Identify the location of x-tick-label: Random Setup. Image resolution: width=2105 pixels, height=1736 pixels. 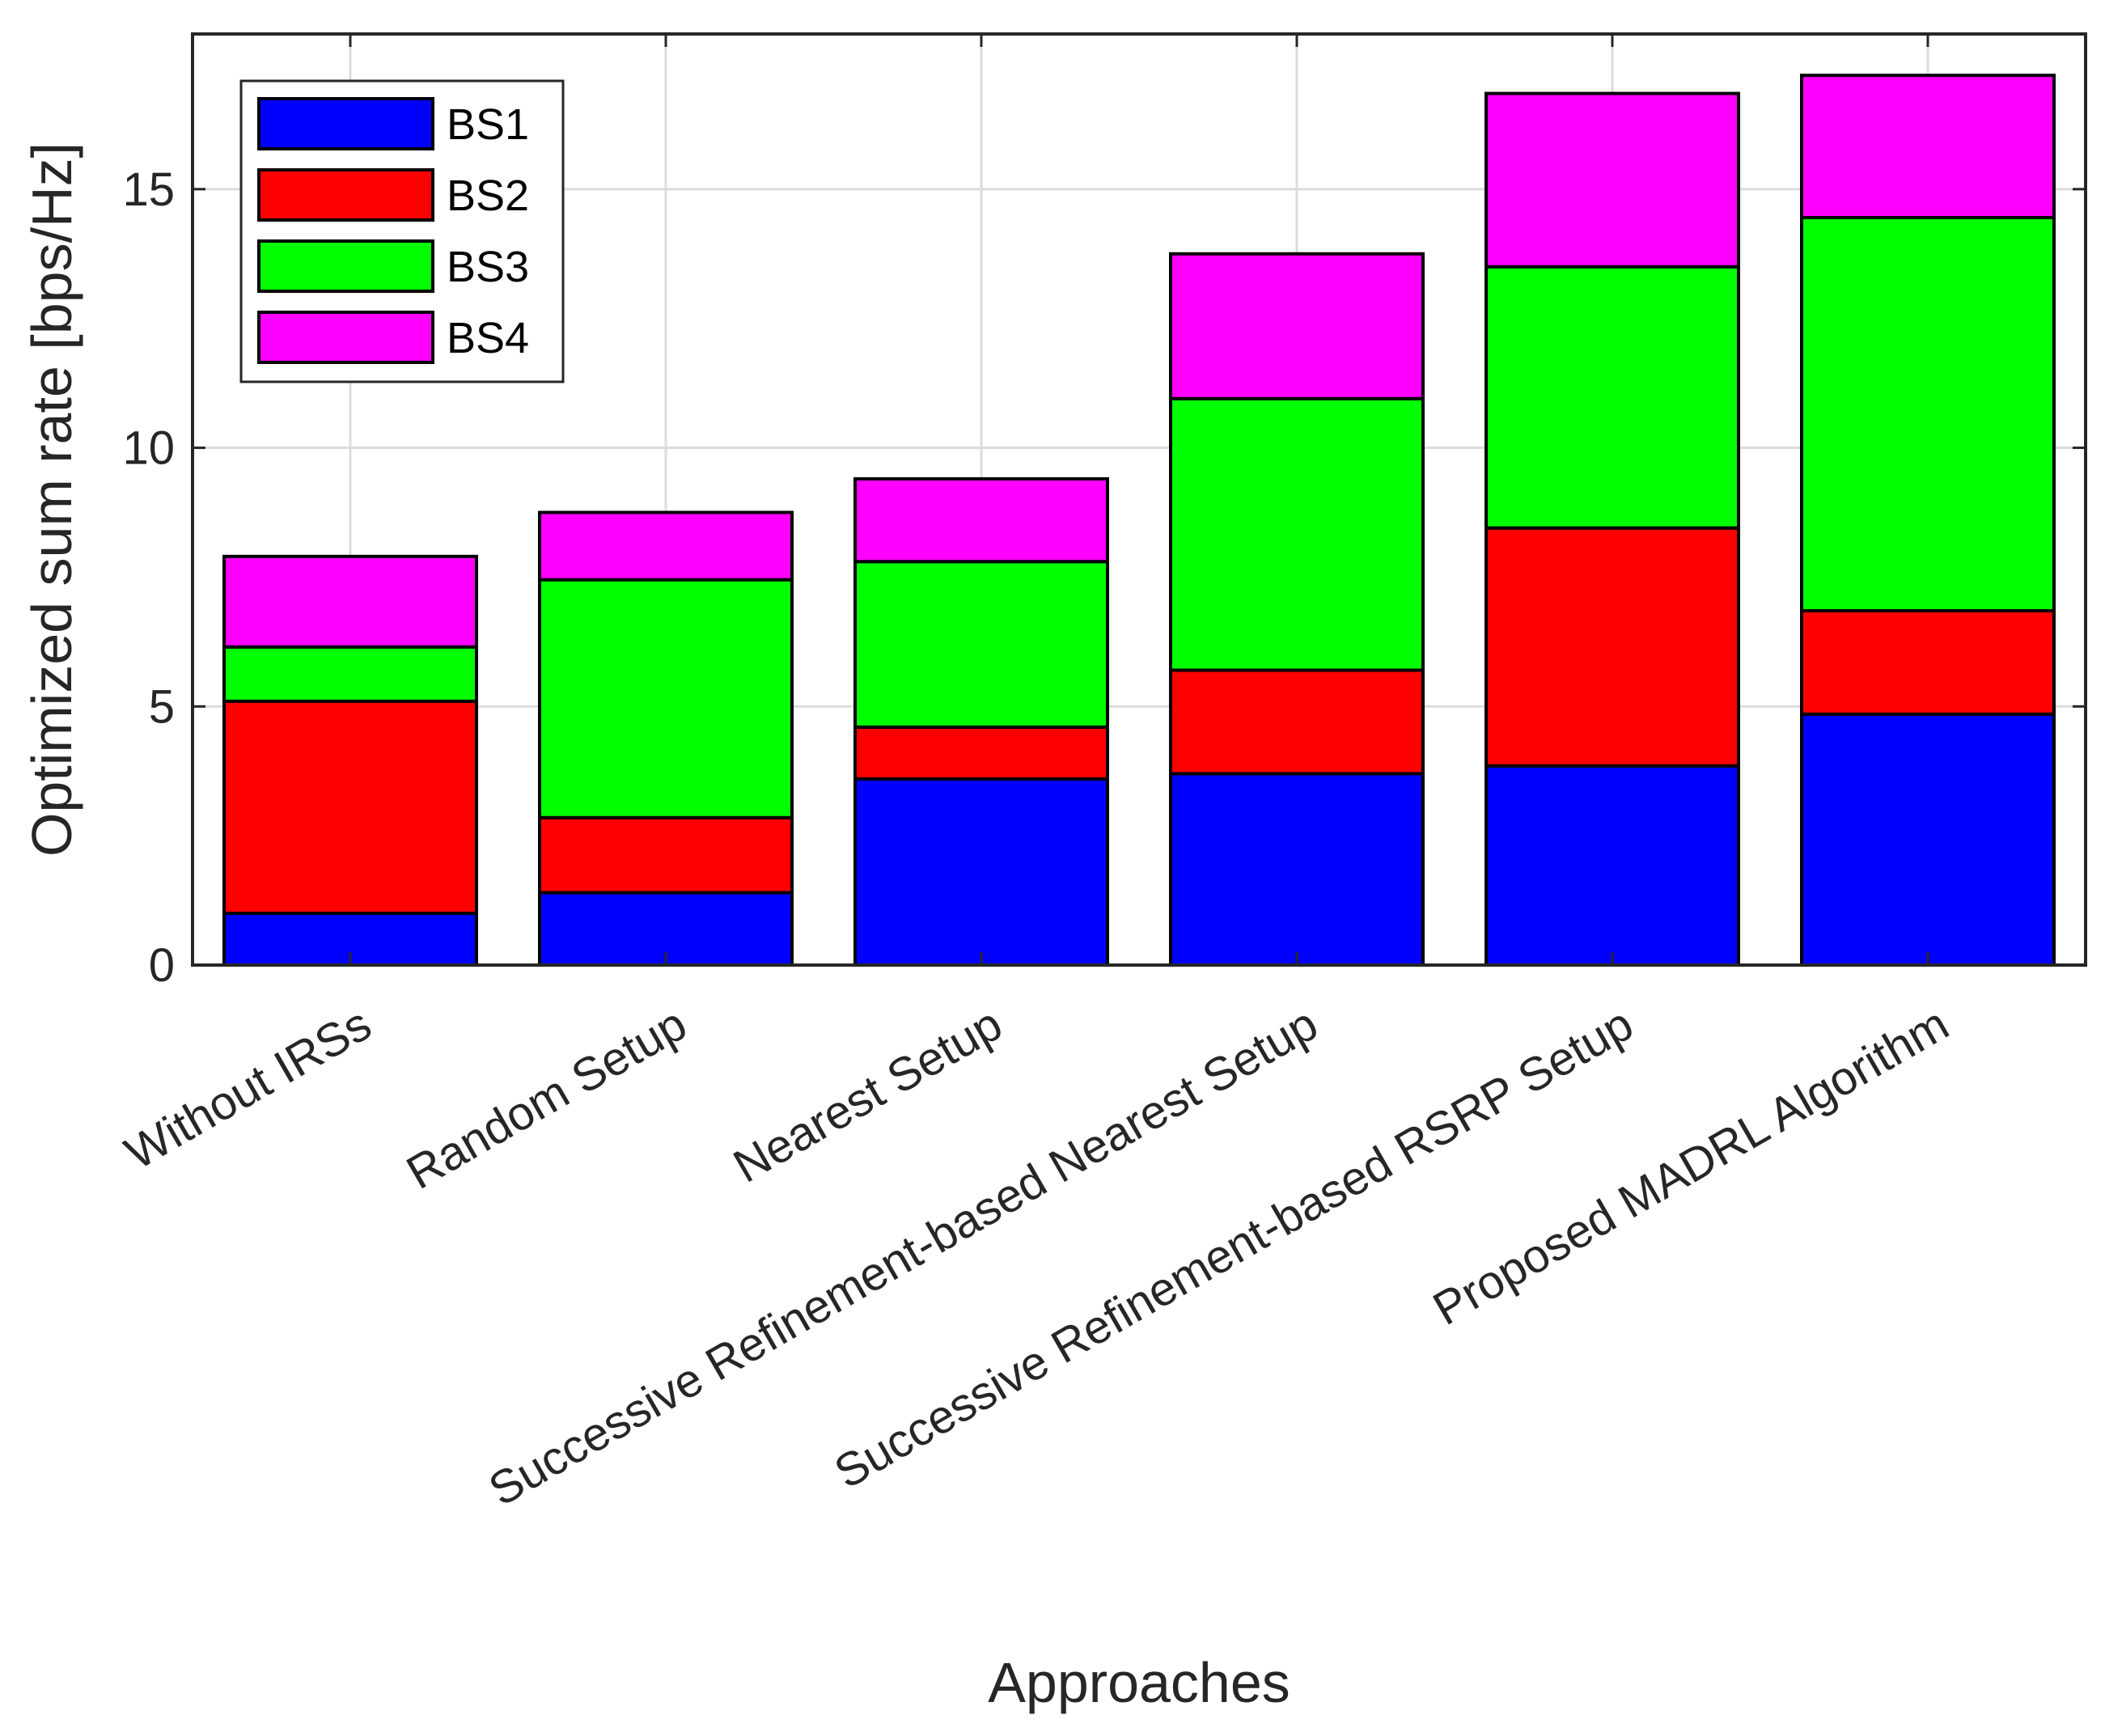
(547, 1098).